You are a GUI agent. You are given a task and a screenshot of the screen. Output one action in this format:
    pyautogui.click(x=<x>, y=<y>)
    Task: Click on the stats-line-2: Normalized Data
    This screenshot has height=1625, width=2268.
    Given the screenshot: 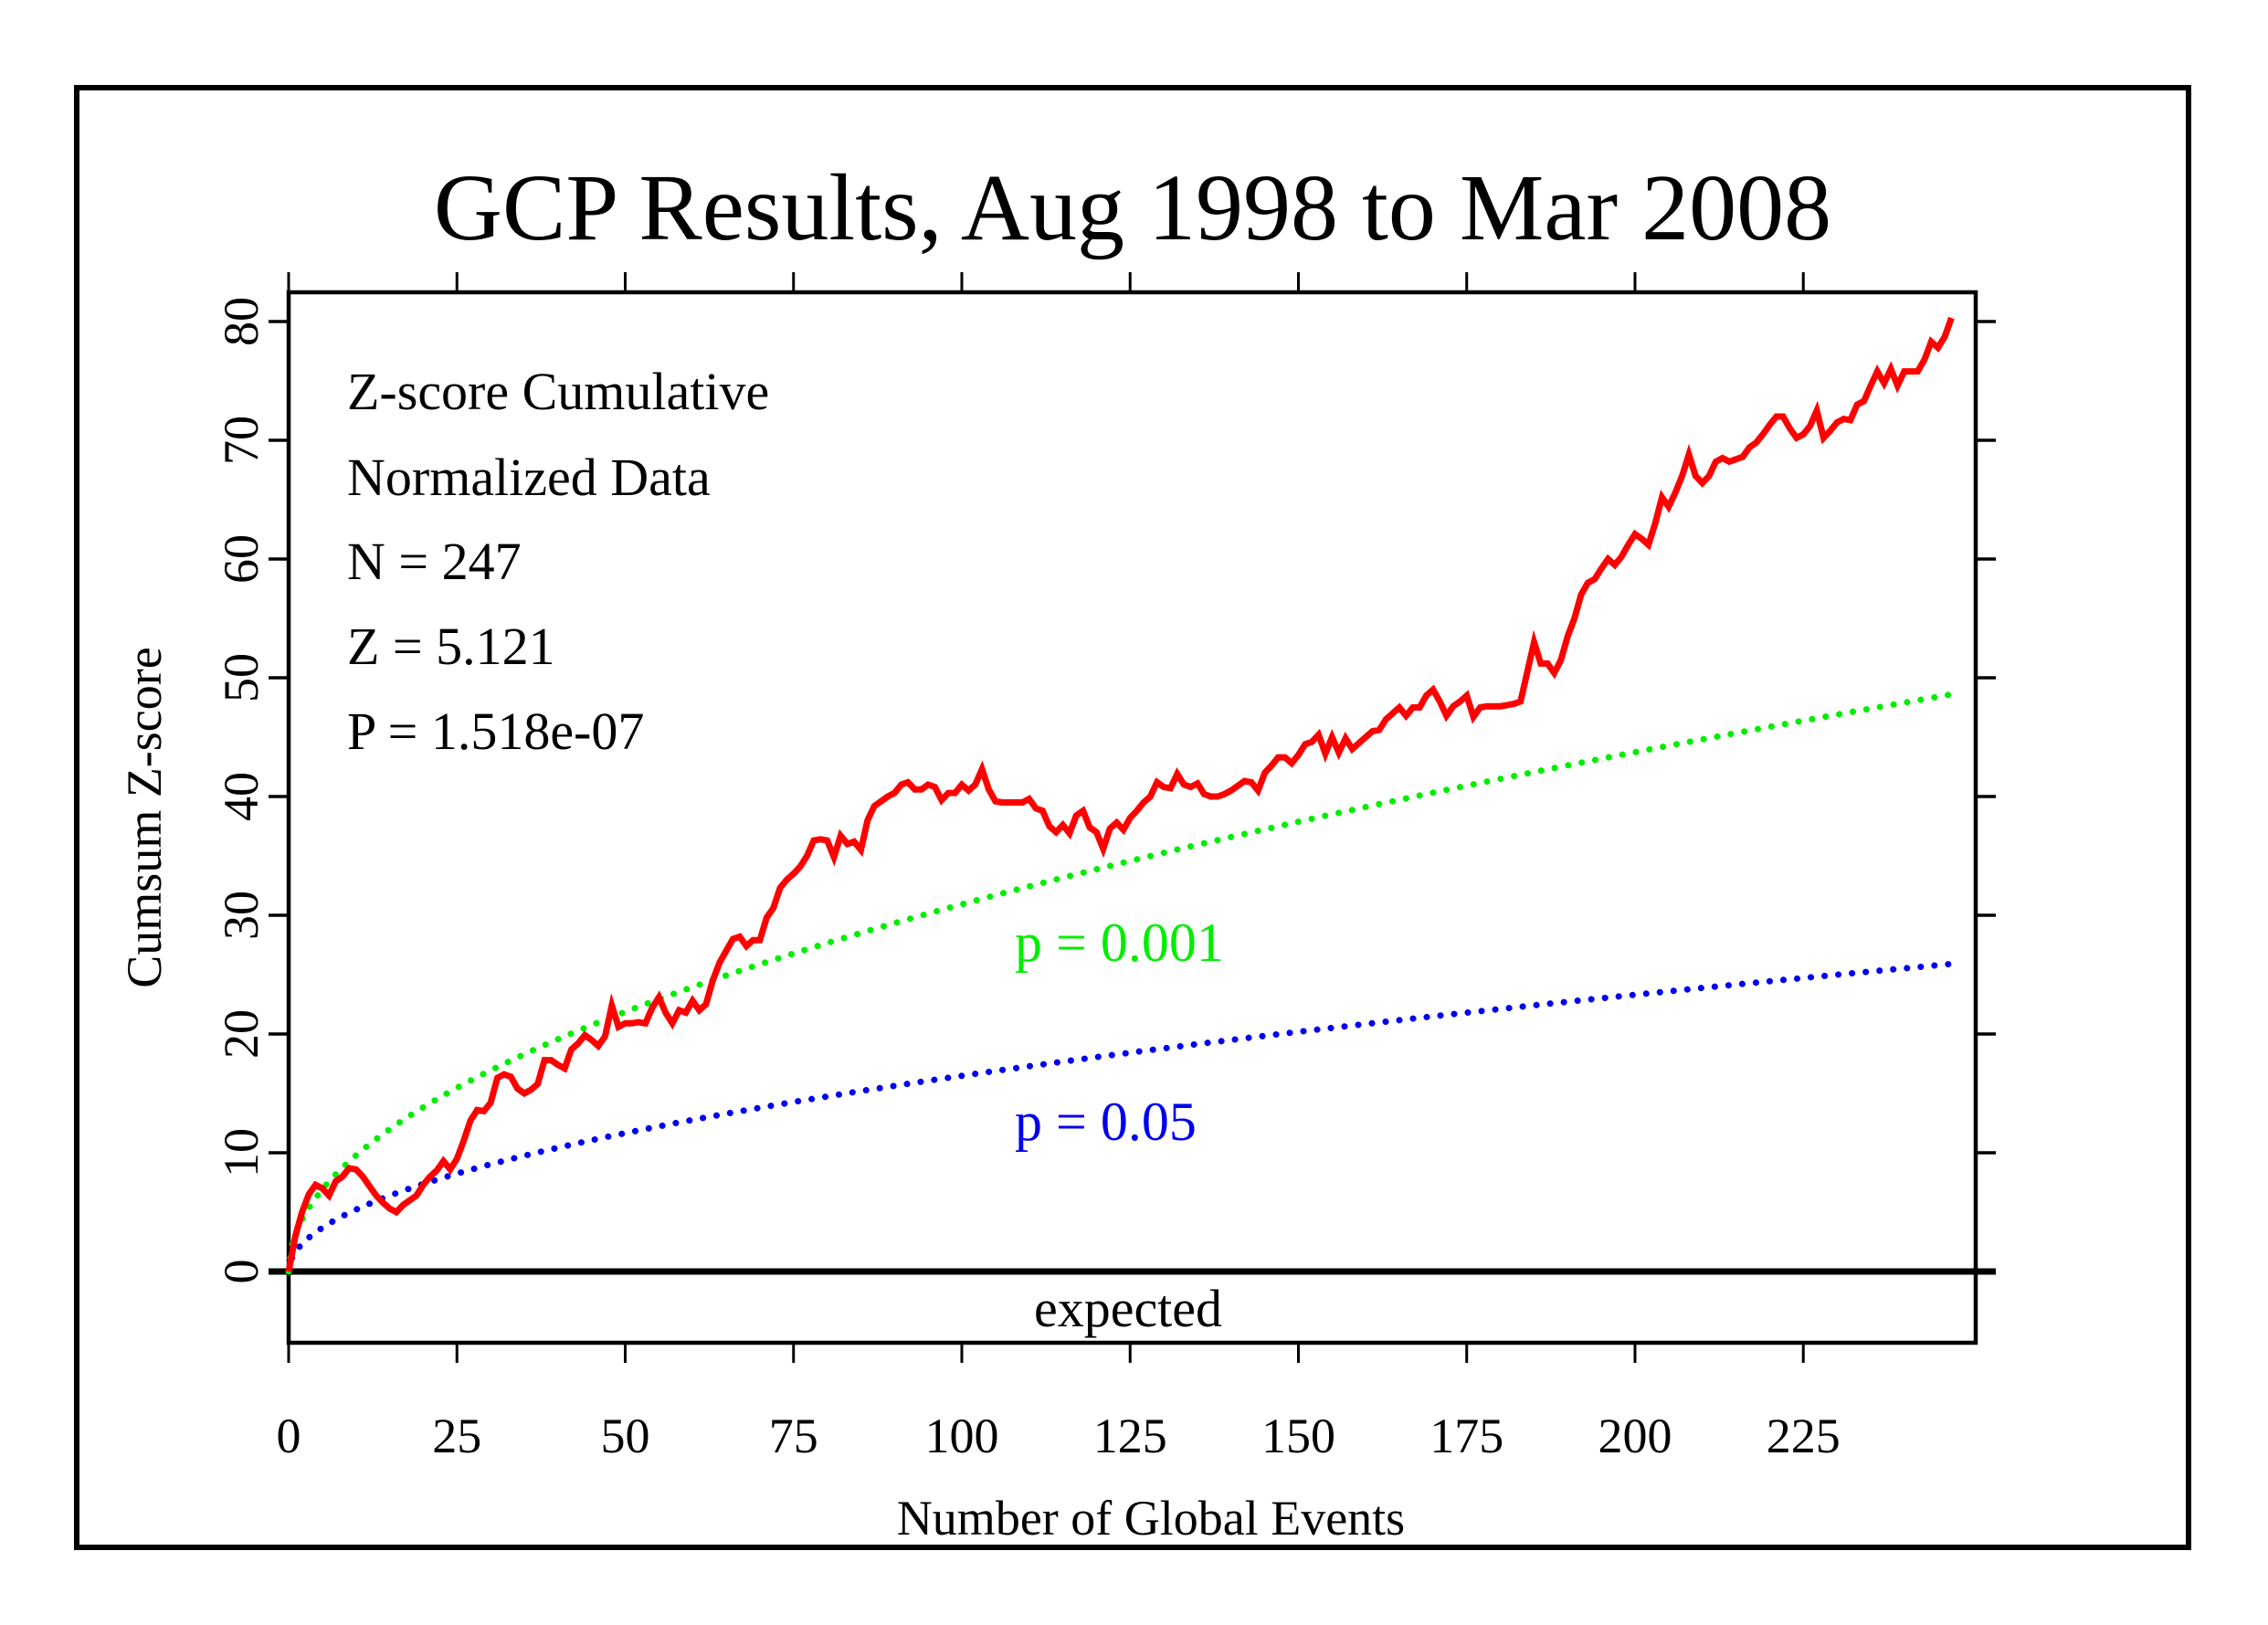 What is the action you would take?
    pyautogui.click(x=529, y=477)
    